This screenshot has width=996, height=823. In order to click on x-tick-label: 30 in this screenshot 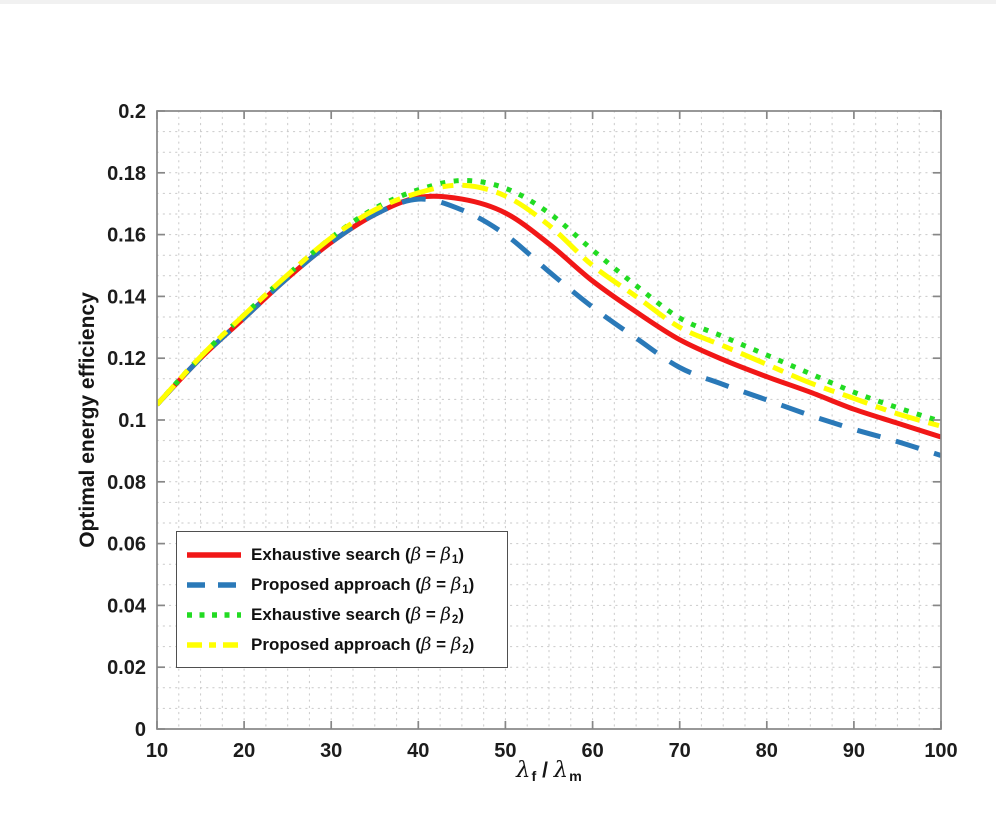, I will do `click(331, 751)`.